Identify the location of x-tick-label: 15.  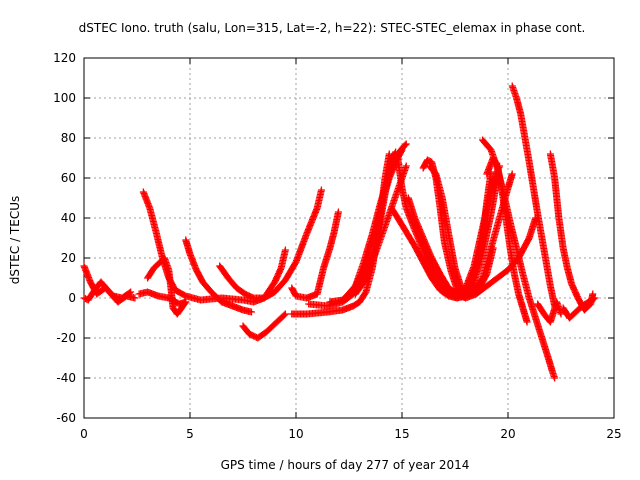
(401, 434).